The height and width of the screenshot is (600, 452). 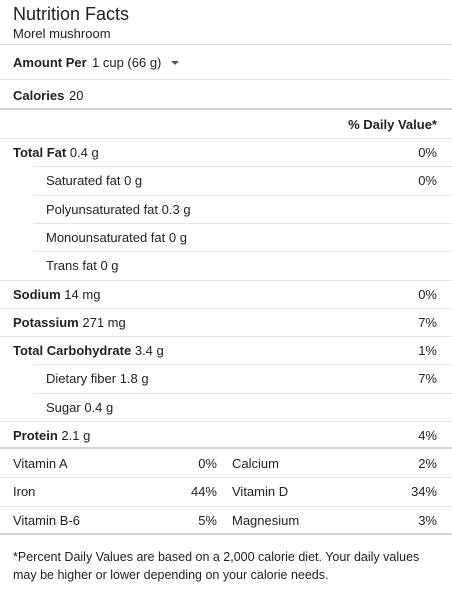 I want to click on nutrient-label: Total Fat 0.4 g, so click(x=56, y=152).